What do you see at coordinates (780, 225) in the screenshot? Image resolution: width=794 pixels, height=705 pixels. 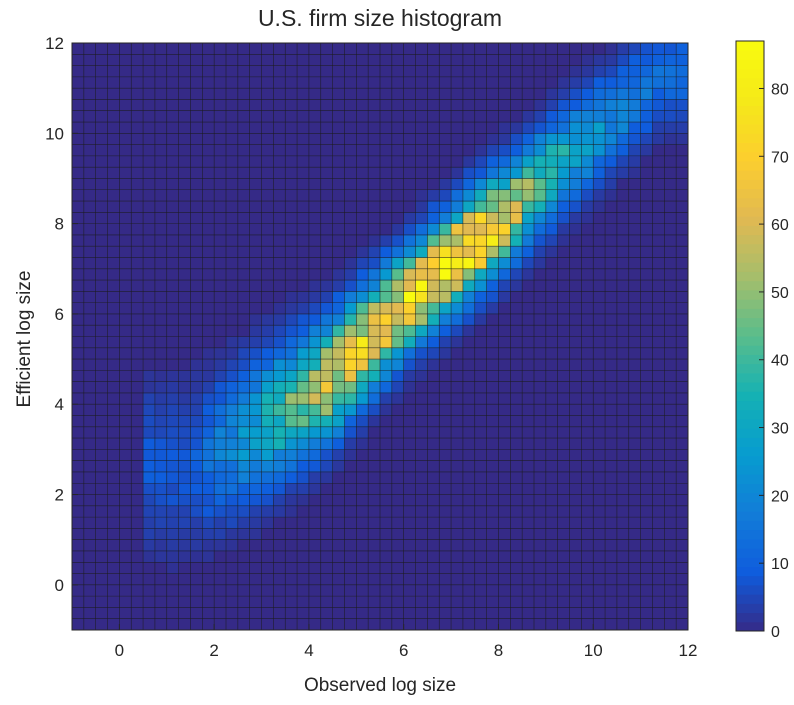 I see `colorbar-tick-label: 60` at bounding box center [780, 225].